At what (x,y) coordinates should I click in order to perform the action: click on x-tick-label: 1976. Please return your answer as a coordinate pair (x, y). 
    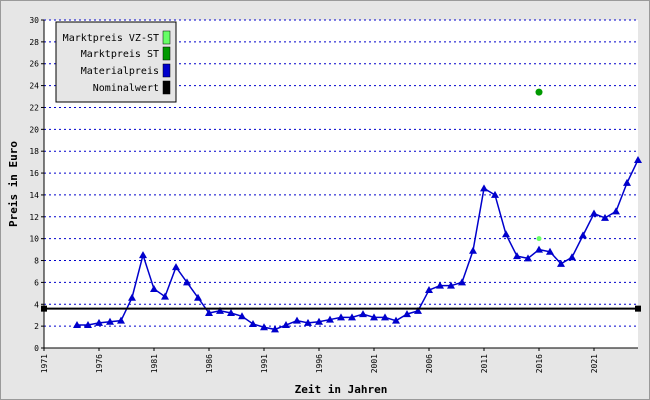
    Looking at the image, I should click on (99, 363).